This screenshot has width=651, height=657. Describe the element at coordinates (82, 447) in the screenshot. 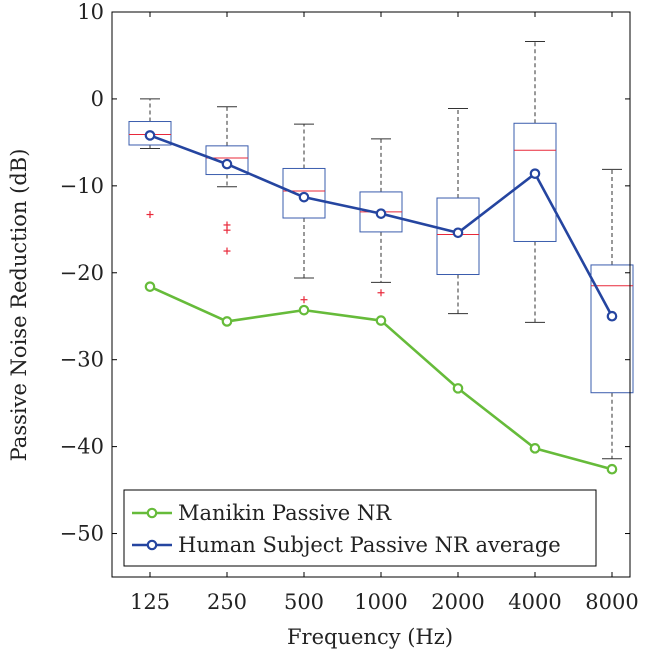

I see `y-tick-label: −40` at that location.